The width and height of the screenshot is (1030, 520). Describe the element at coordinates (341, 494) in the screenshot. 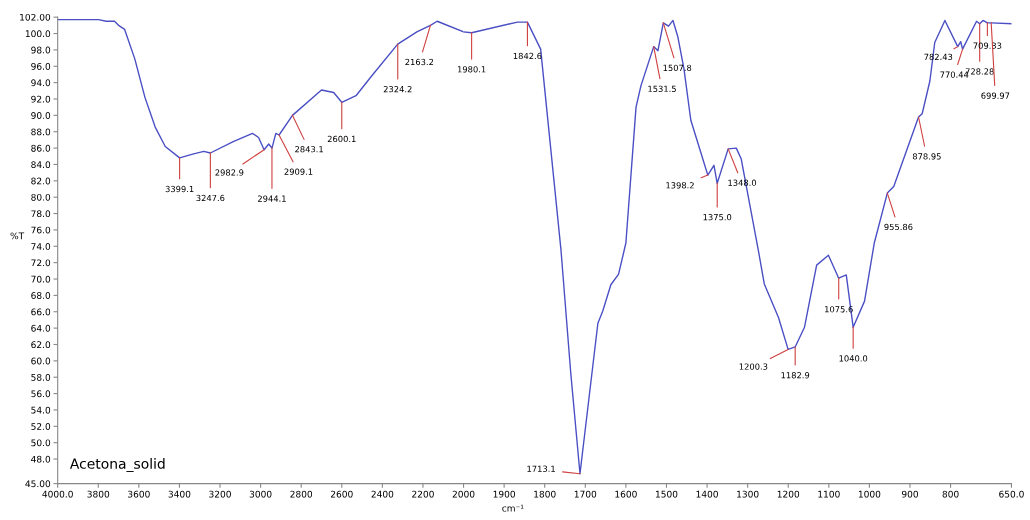

I see `x-tick-label: 2600` at that location.